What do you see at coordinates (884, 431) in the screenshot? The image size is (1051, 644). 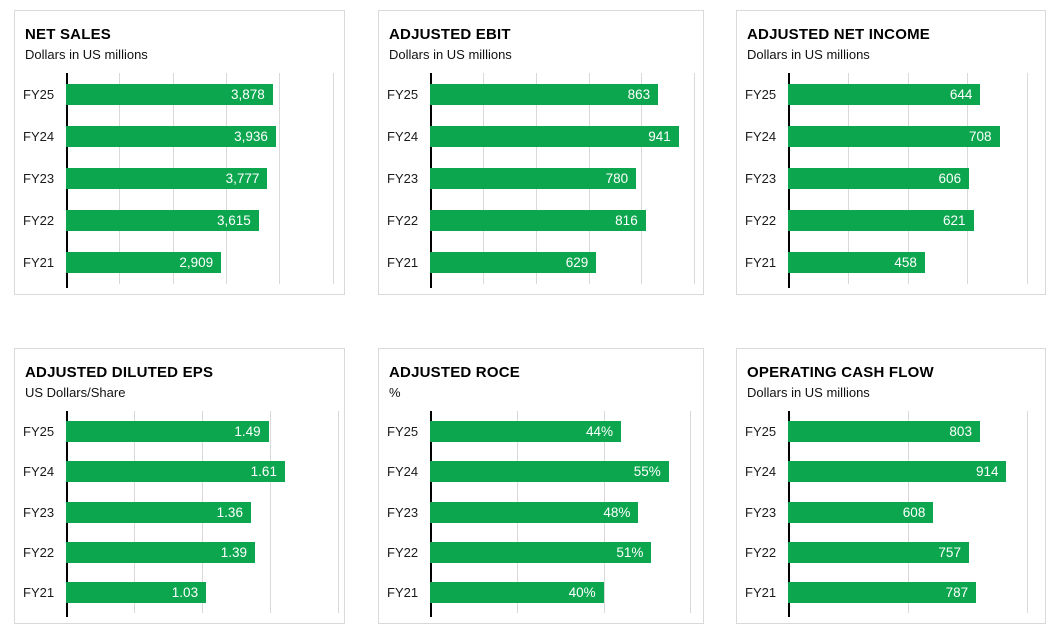 I see `bar: 803` at bounding box center [884, 431].